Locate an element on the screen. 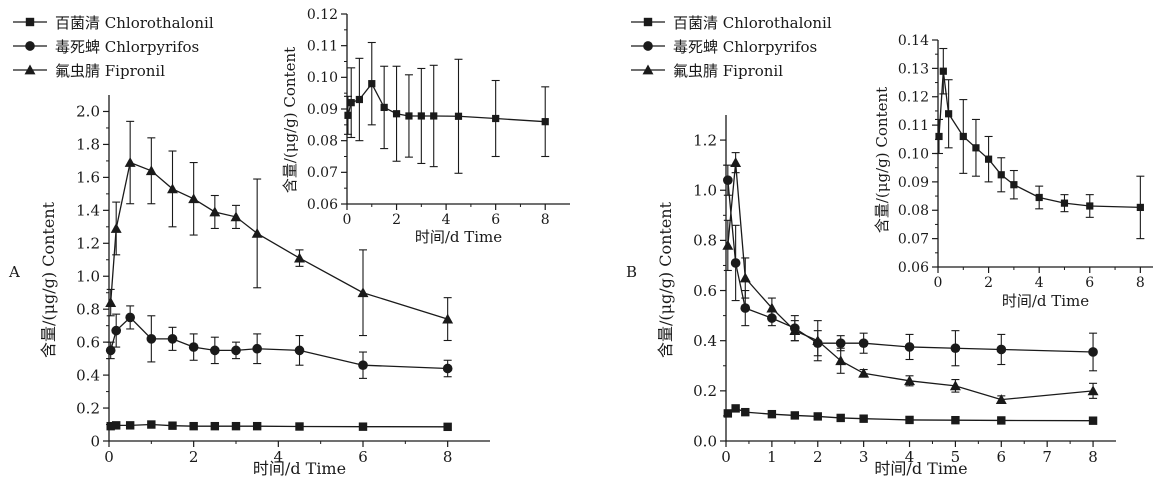 This screenshot has height=484, width=1165. y-tick-label: 0.2 is located at coordinates (88, 408).